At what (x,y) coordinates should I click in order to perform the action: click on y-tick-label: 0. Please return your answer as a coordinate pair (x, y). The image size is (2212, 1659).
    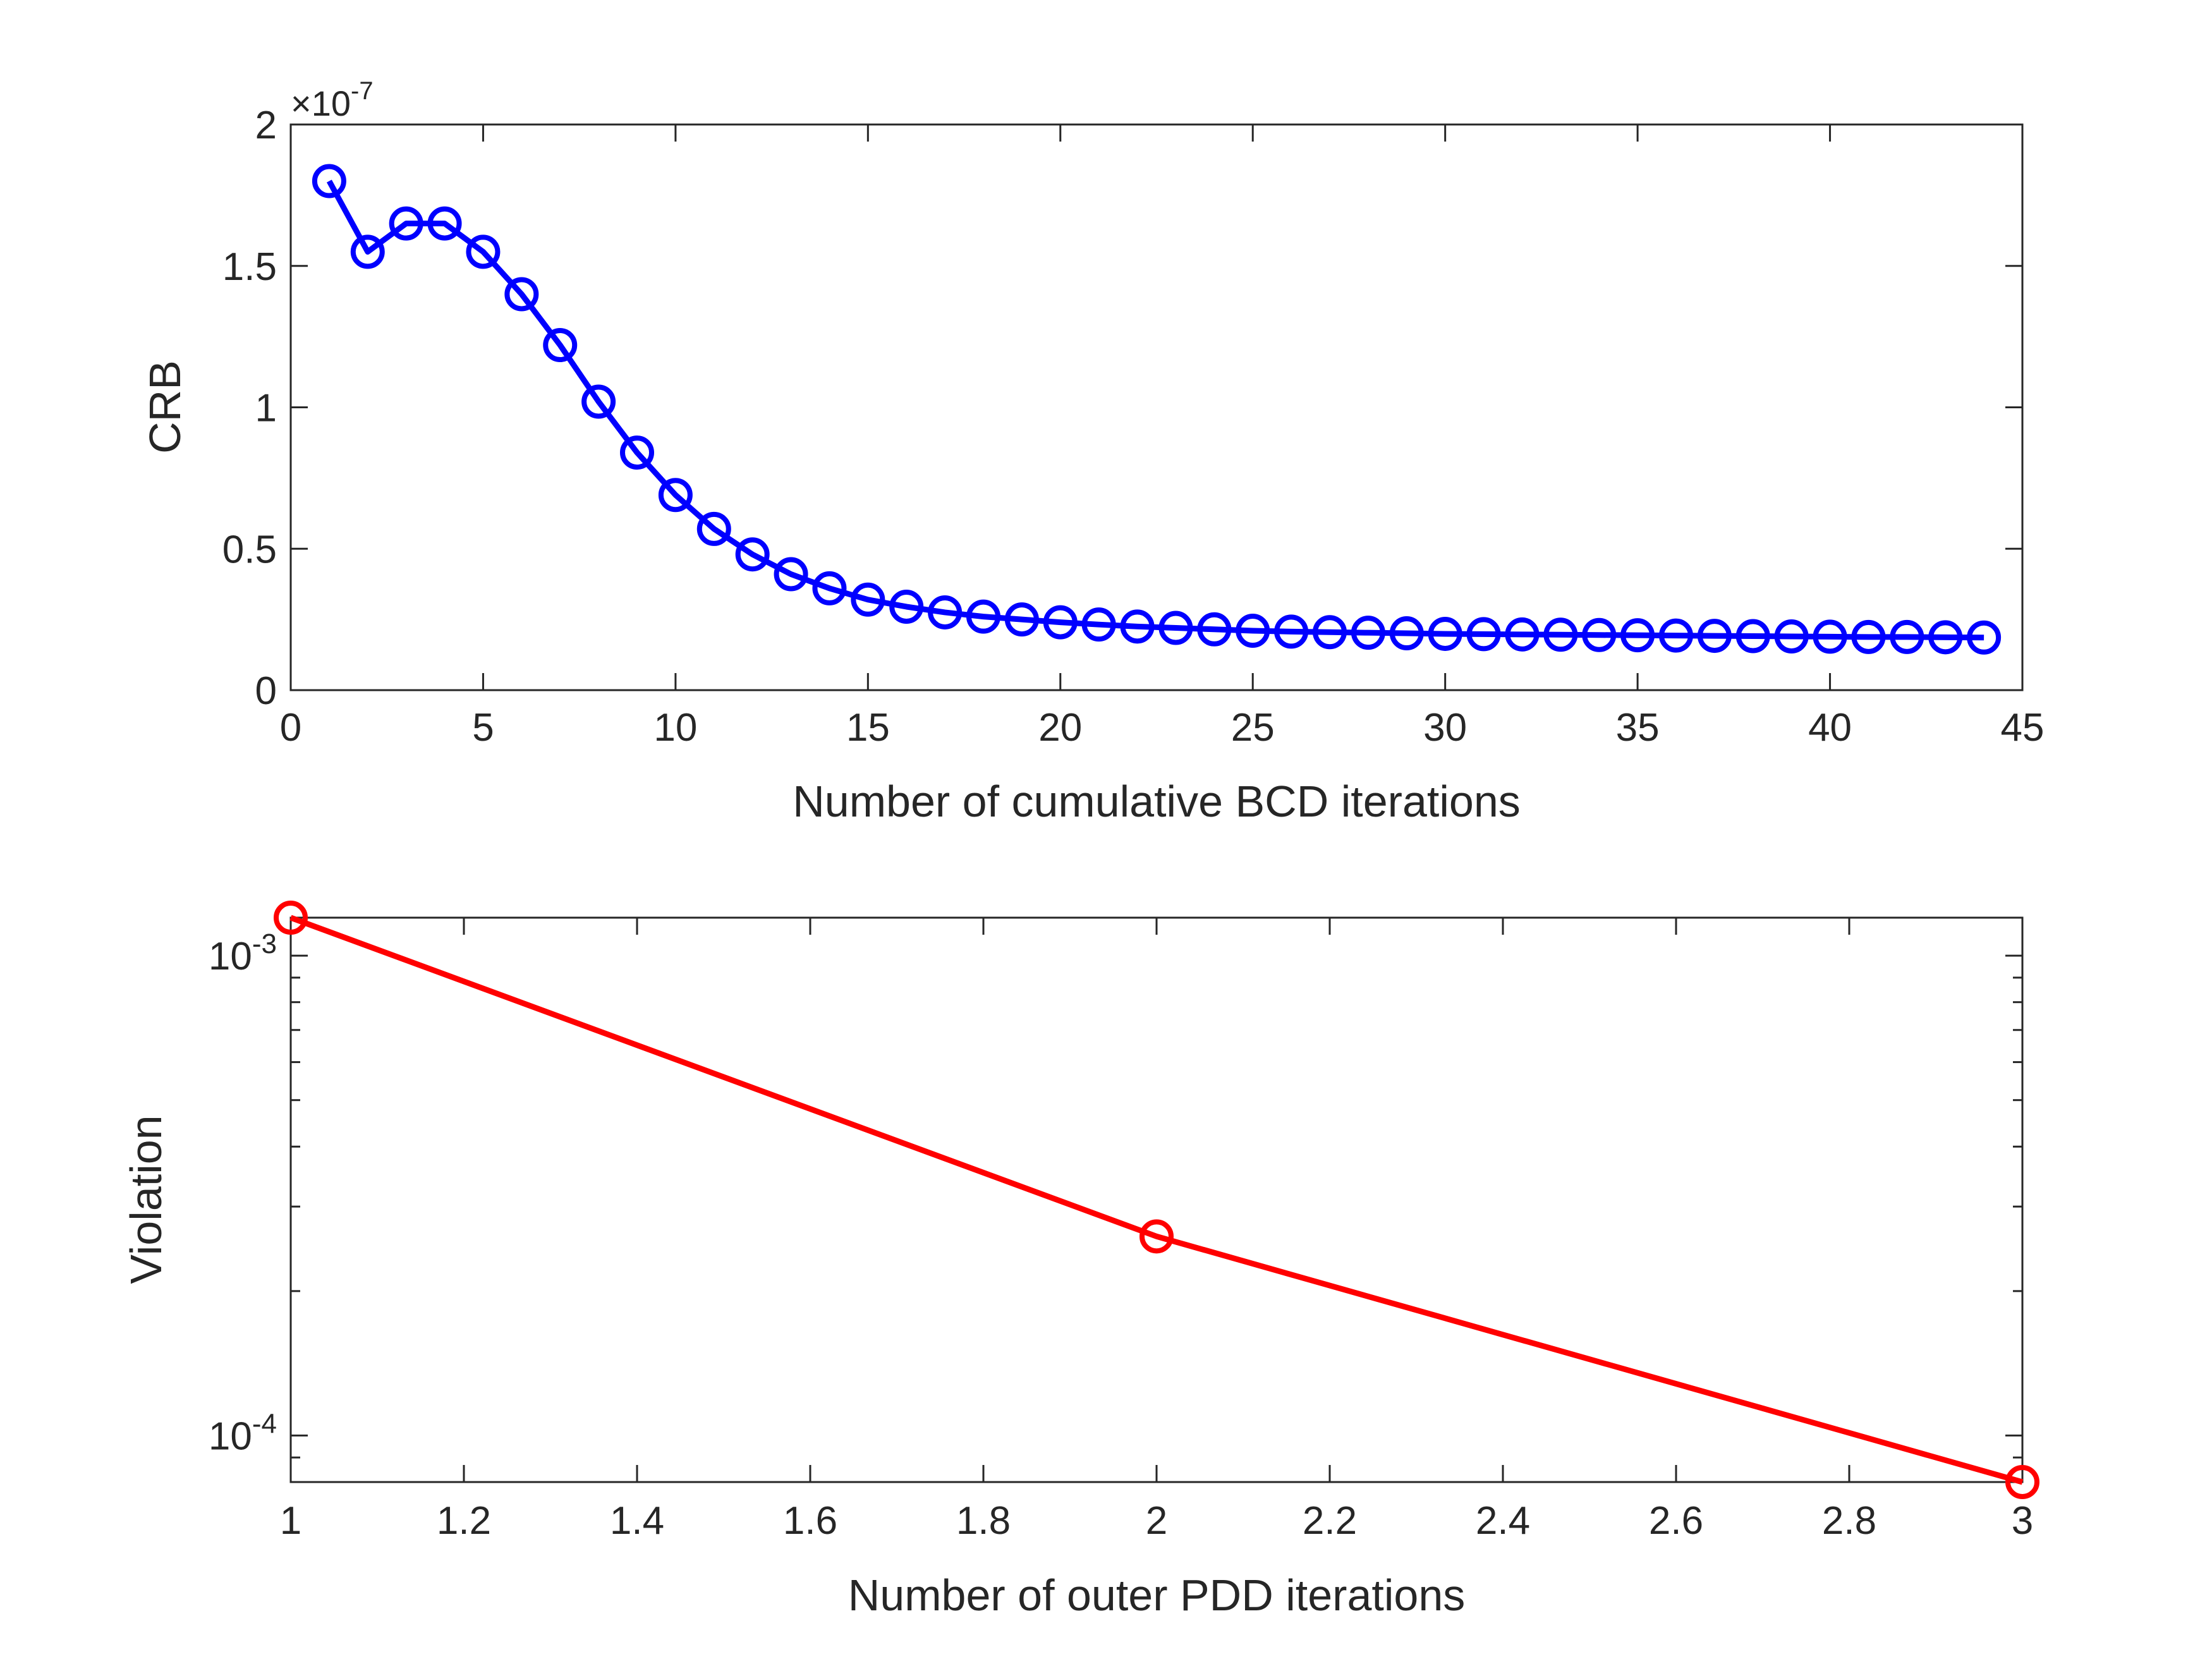
    Looking at the image, I should click on (266, 691).